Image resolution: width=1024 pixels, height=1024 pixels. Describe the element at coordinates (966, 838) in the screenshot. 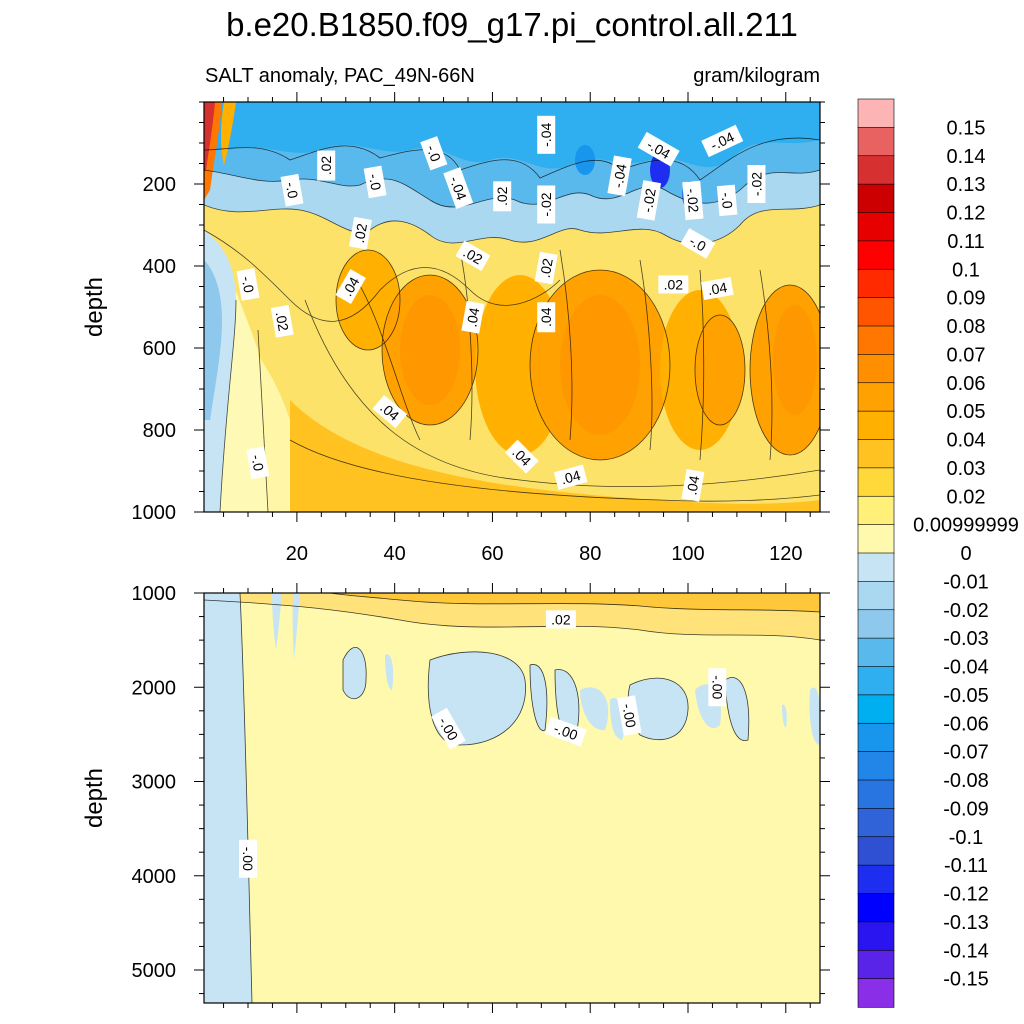

I see `colorbar-label: -0.1` at that location.